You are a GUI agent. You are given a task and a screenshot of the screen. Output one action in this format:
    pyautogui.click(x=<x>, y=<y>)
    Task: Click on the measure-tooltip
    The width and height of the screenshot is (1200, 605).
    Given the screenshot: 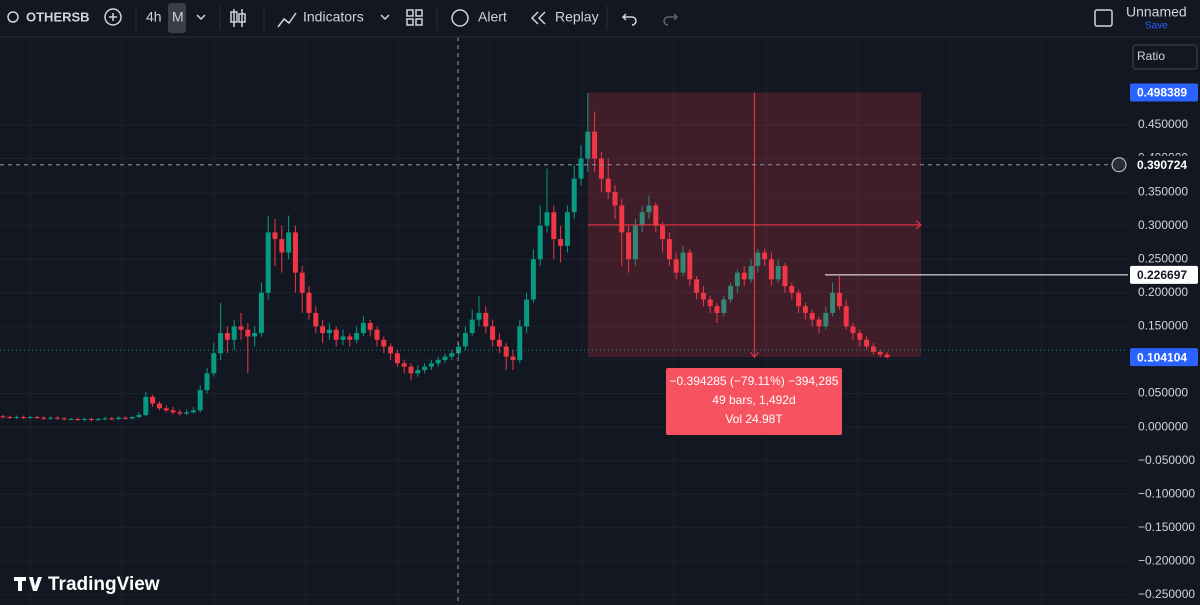 What is the action you would take?
    pyautogui.click(x=754, y=401)
    